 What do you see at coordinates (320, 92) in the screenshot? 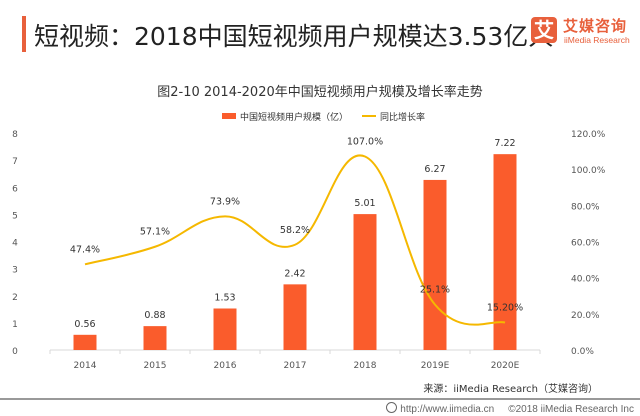
I see `chart-title: 图2-10 2014-2020年中国短视频用户规模及增长率走势` at bounding box center [320, 92].